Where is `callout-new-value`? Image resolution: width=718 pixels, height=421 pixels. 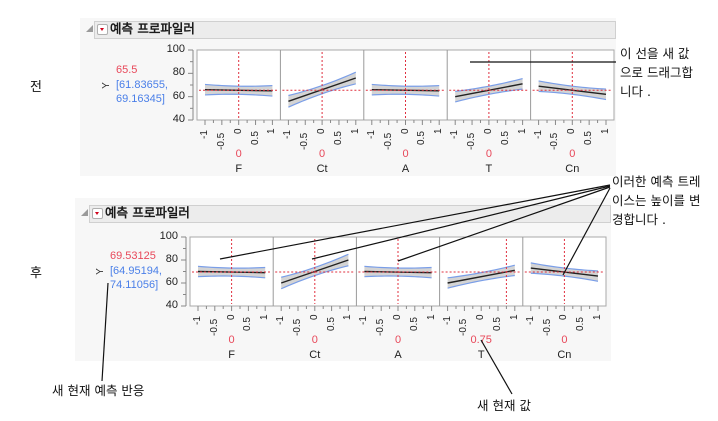
callout-new-value is located at coordinates (496, 367).